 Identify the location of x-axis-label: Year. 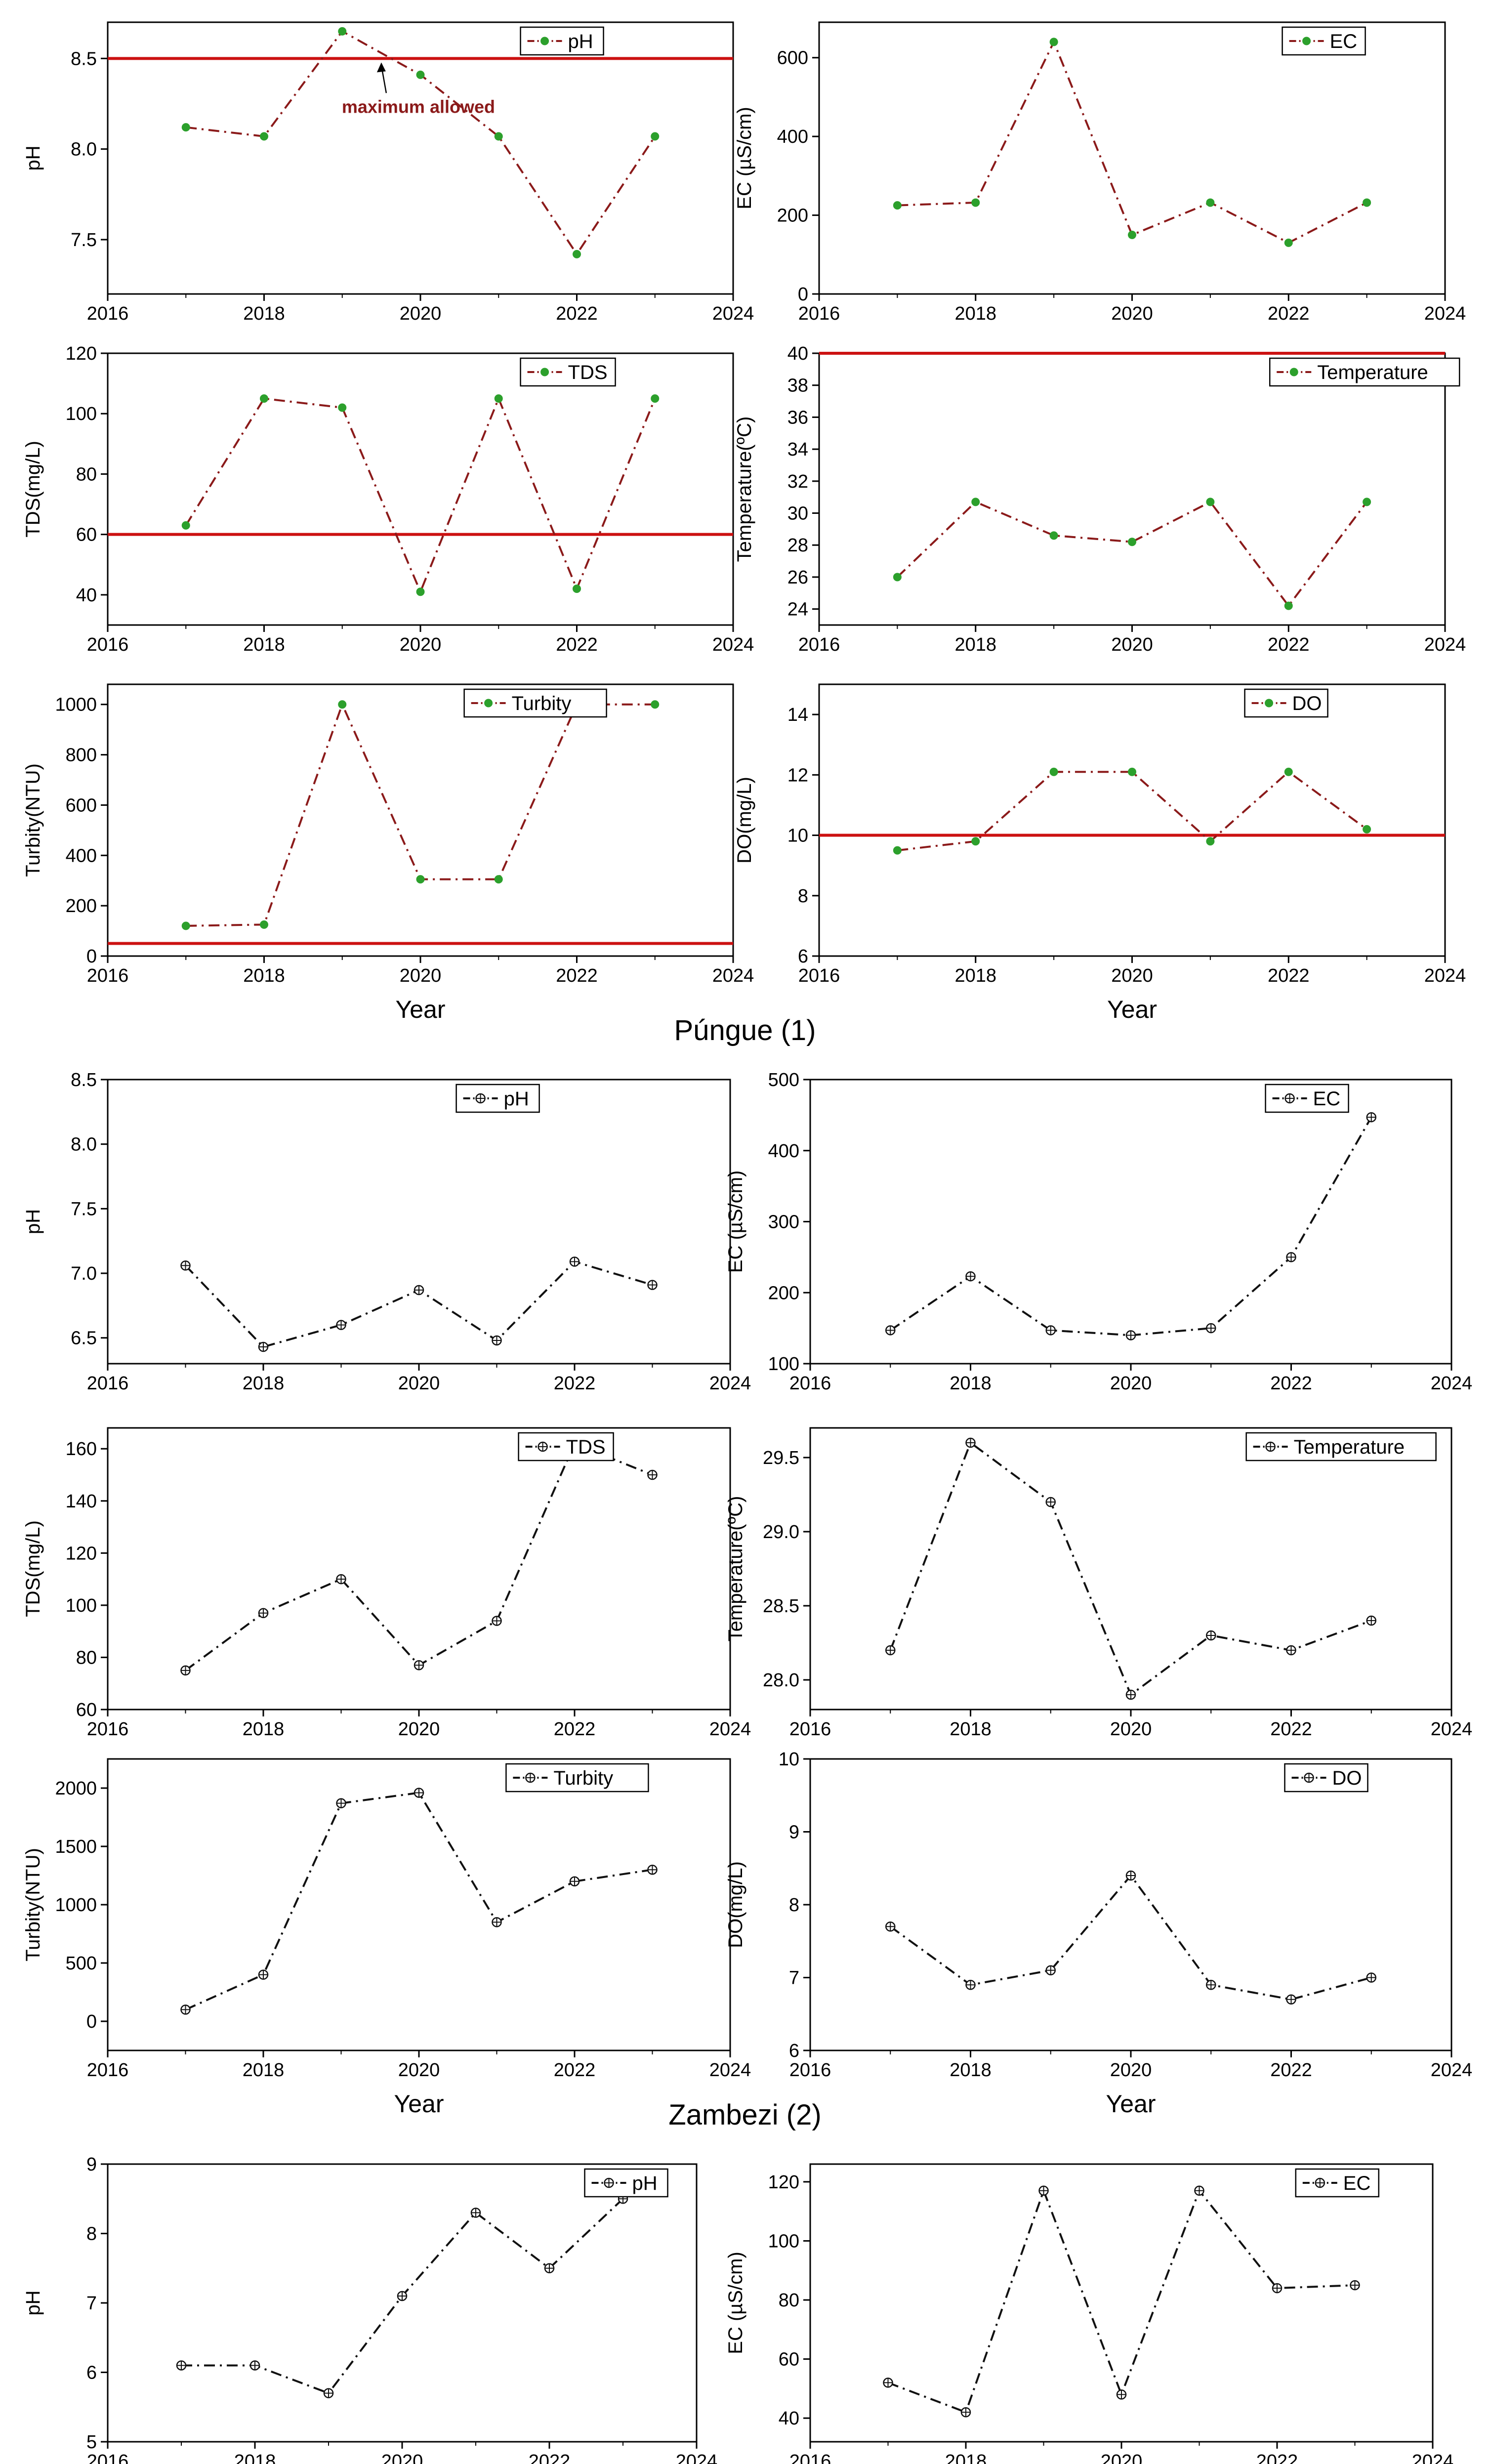
(1132, 1010).